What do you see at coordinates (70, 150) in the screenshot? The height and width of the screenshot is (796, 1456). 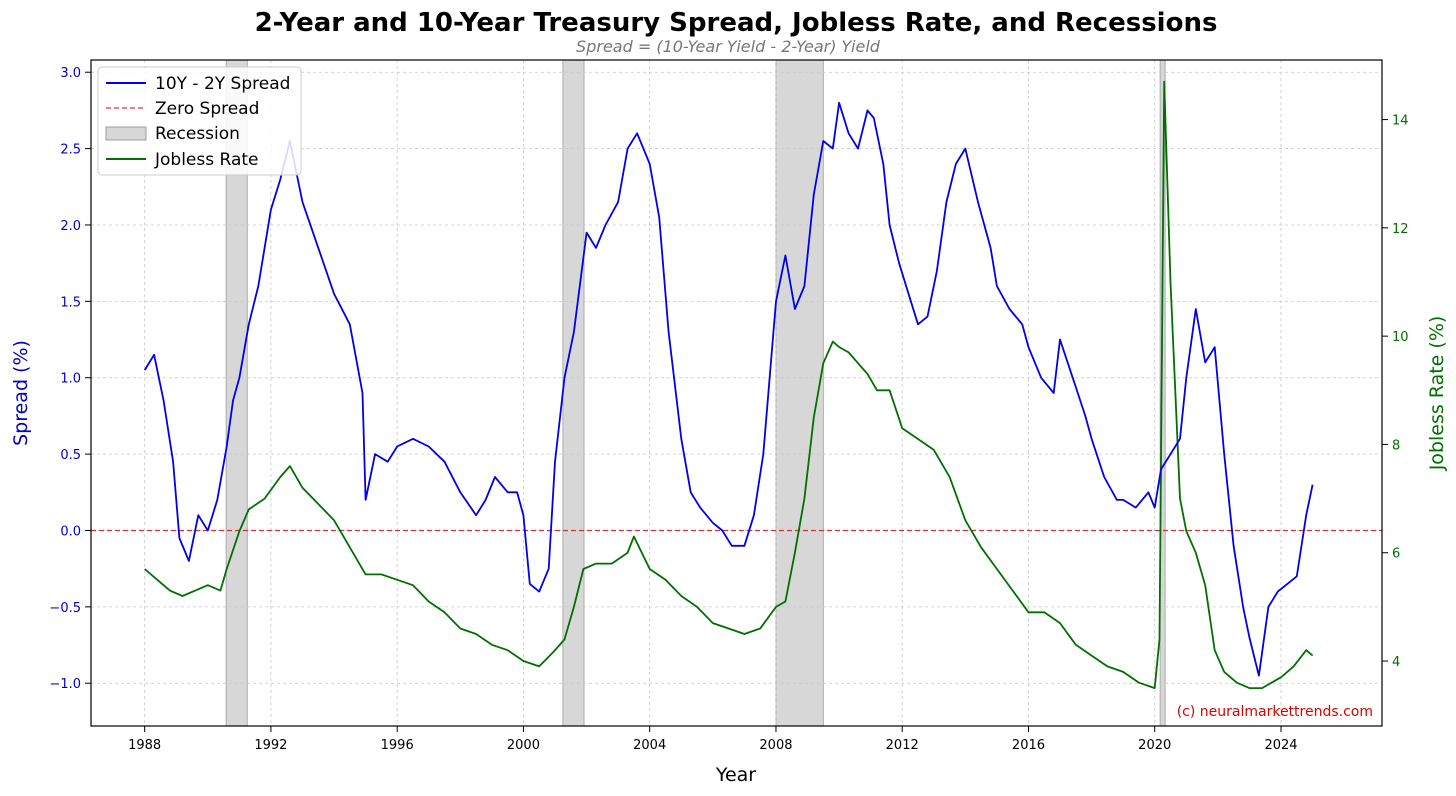 I see `left-tick-label: 2.5` at bounding box center [70, 150].